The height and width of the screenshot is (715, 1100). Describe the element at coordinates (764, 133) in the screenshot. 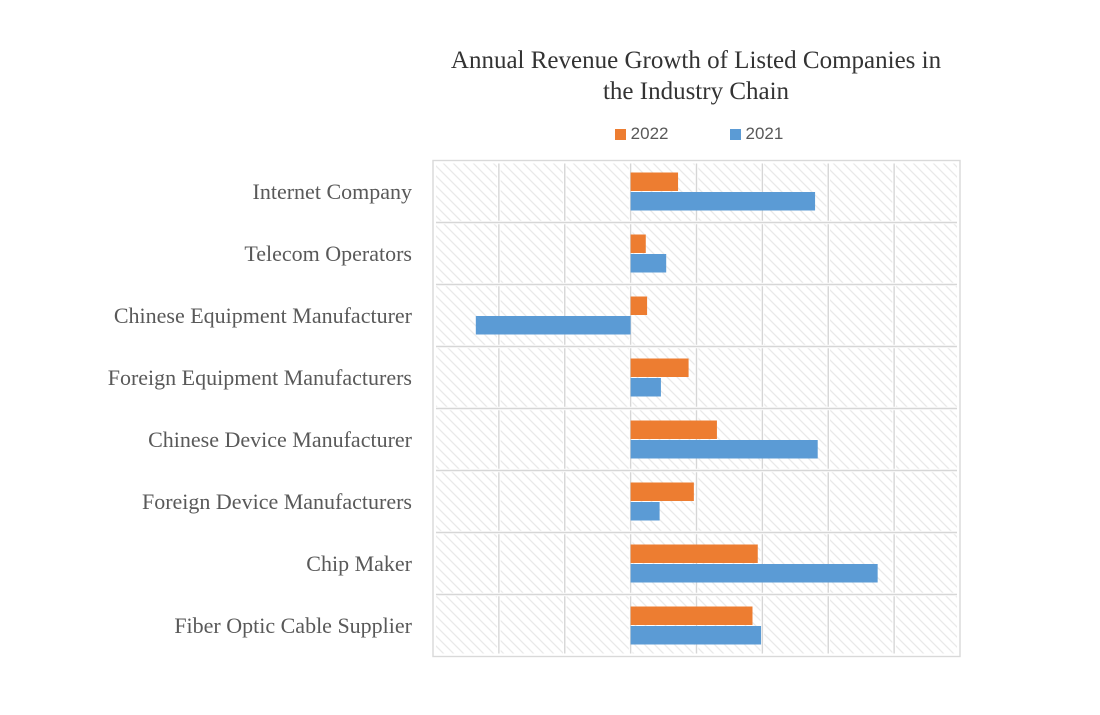

I see `legend-label-2021: 2021` at that location.